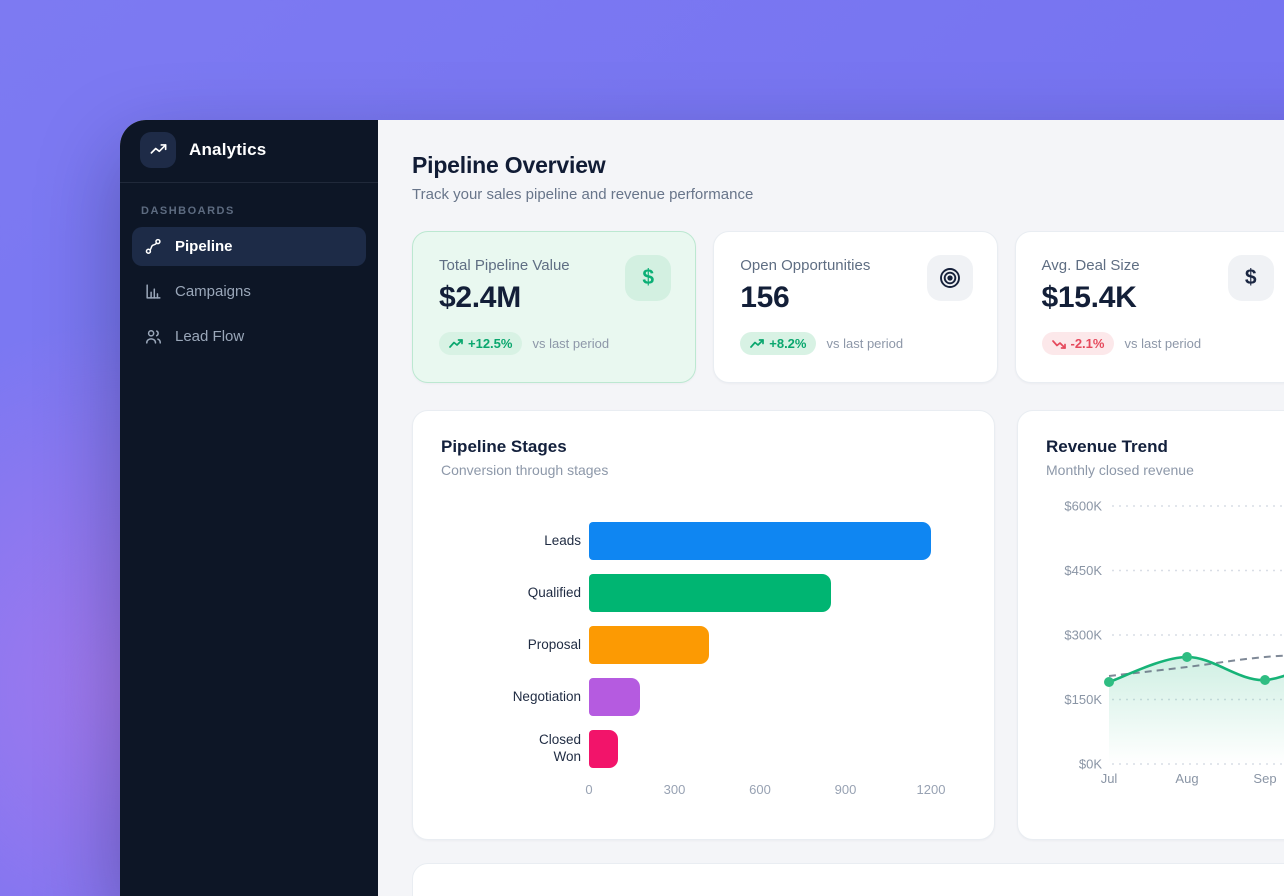 Image resolution: width=1284 pixels, height=896 pixels. I want to click on change-value: +12.5%, so click(490, 343).